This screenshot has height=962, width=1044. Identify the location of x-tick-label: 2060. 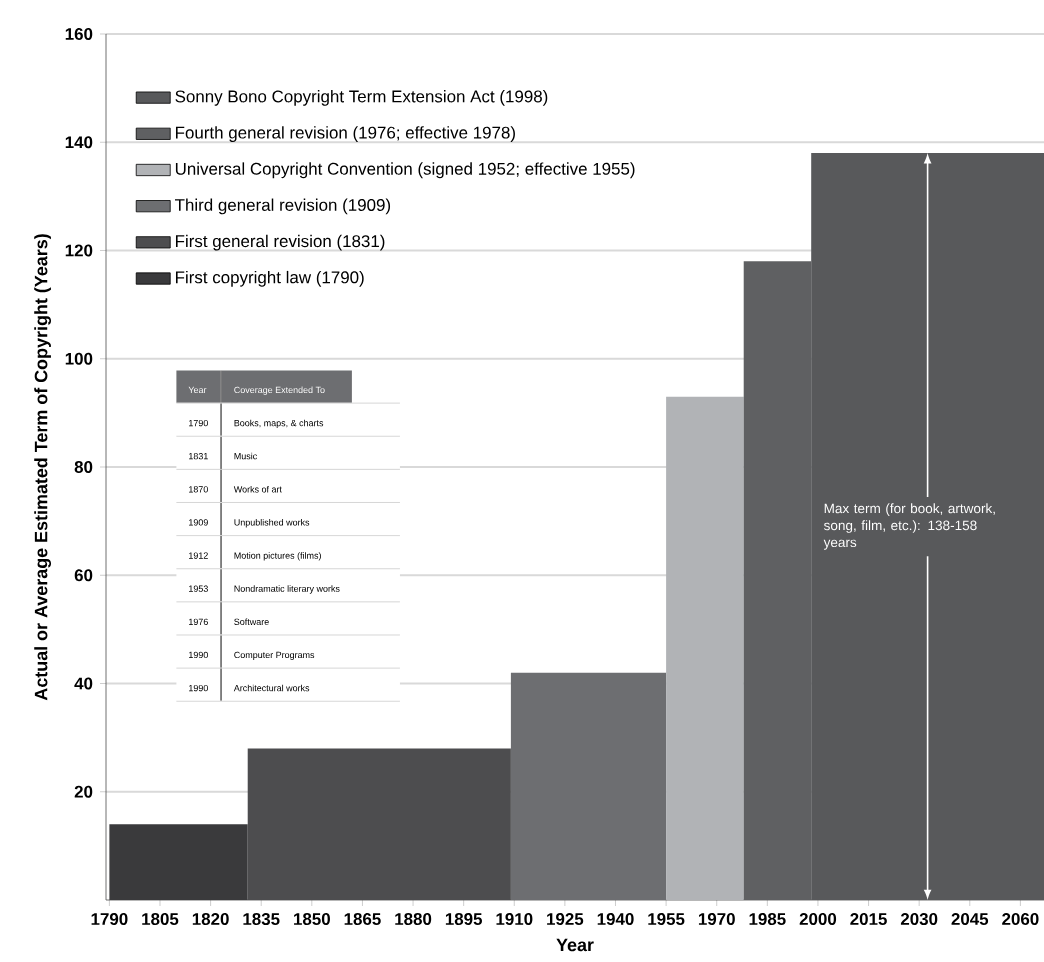
(1020, 919).